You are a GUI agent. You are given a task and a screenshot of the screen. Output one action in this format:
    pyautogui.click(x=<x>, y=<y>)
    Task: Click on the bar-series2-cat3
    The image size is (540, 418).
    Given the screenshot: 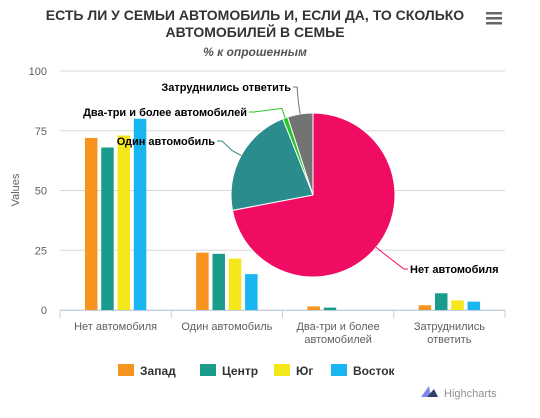 What is the action you would take?
    pyautogui.click(x=330, y=308)
    